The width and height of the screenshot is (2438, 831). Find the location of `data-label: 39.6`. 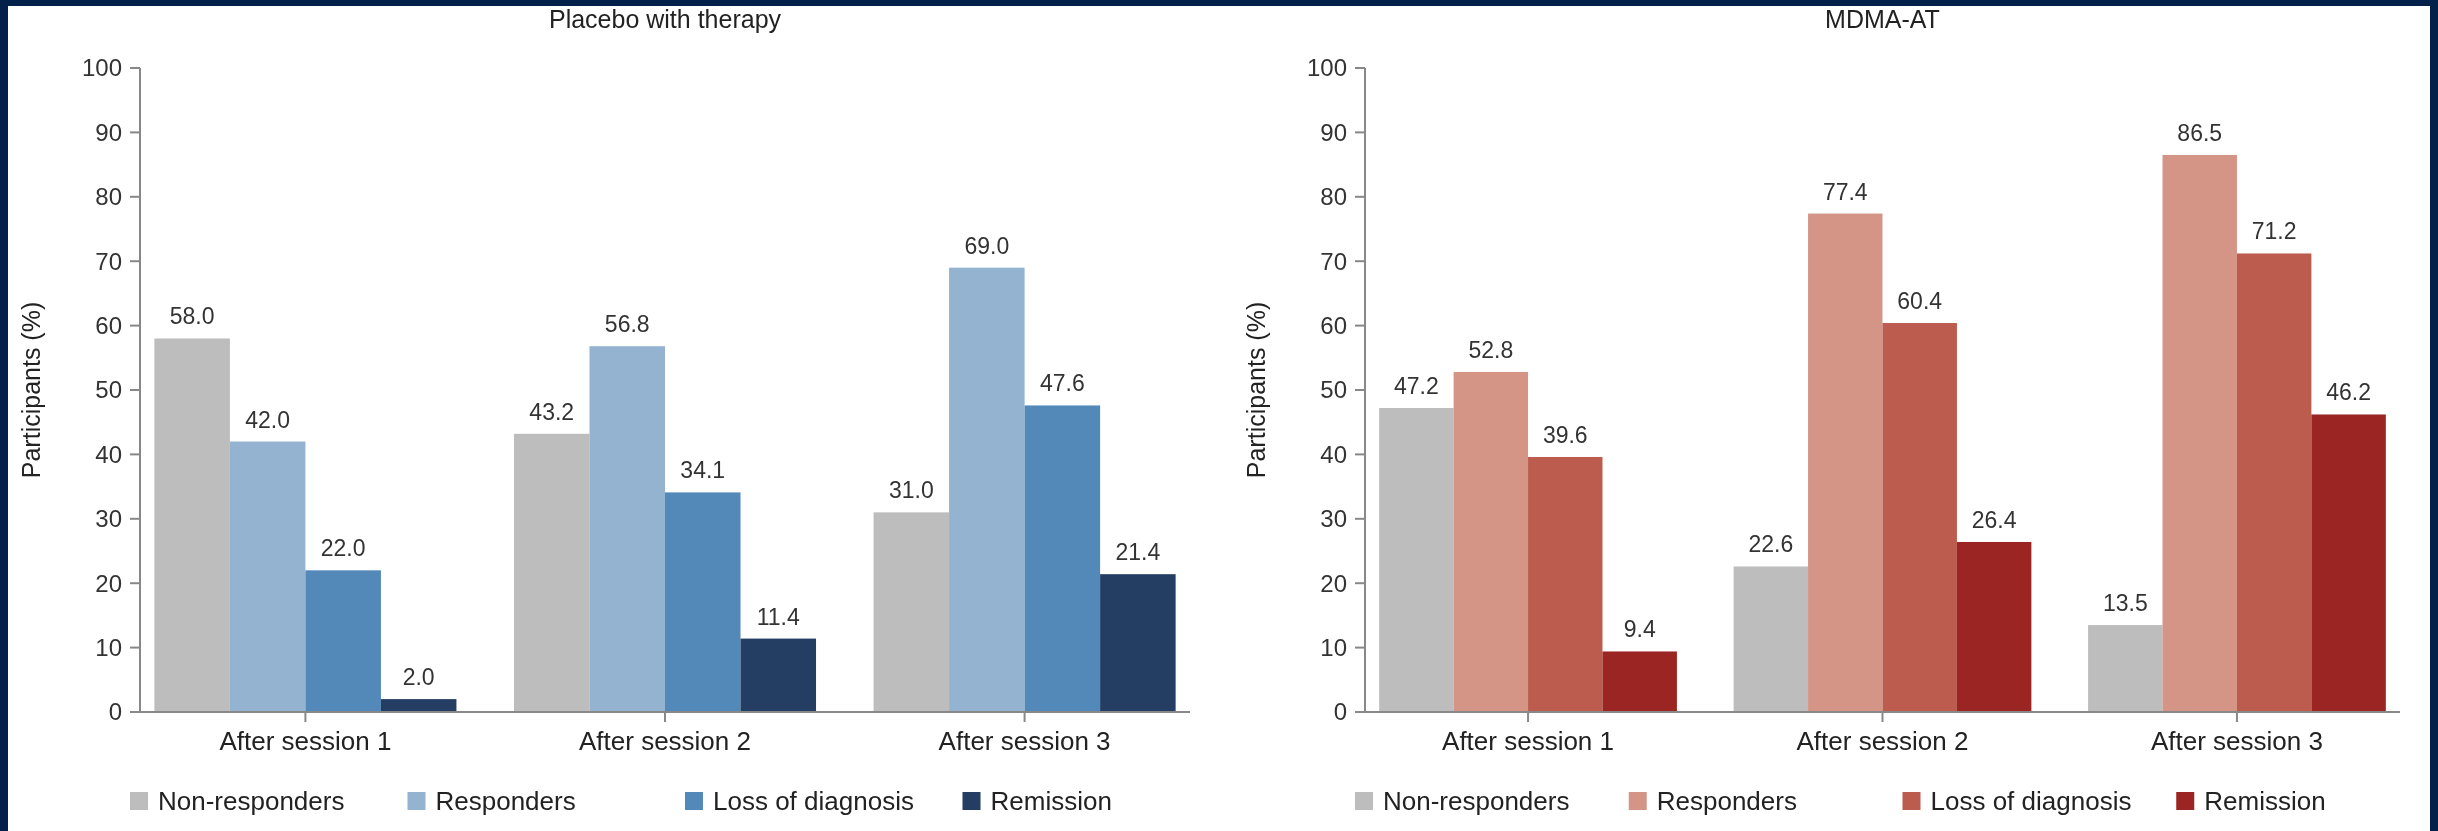

data-label: 39.6 is located at coordinates (1565, 434).